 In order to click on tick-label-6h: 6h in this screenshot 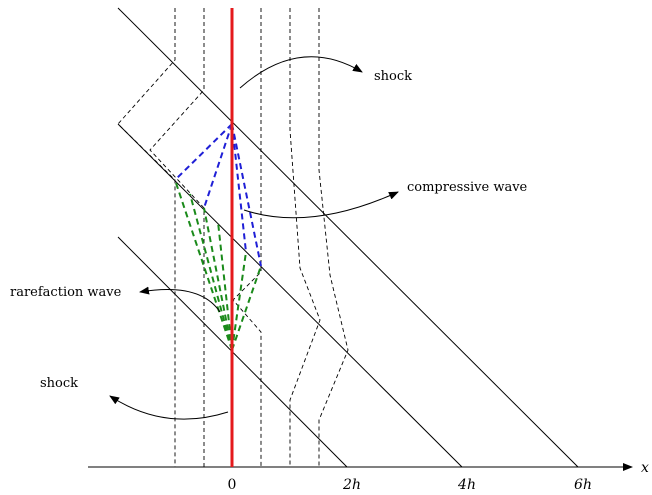, I will do `click(583, 485)`.